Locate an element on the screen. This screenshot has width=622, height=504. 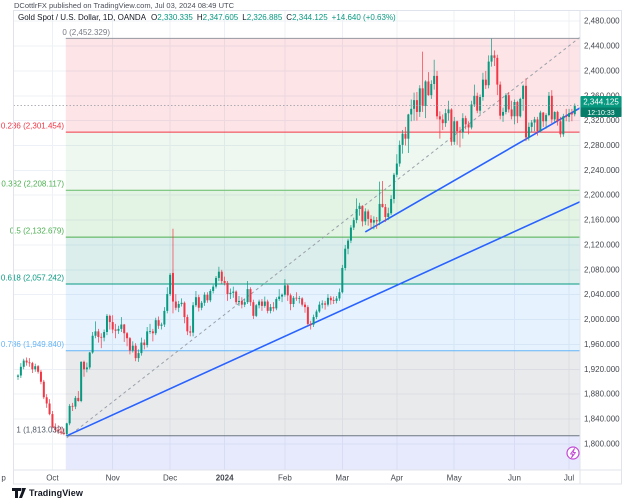
time-tick-label: Oct is located at coordinates (52, 478).